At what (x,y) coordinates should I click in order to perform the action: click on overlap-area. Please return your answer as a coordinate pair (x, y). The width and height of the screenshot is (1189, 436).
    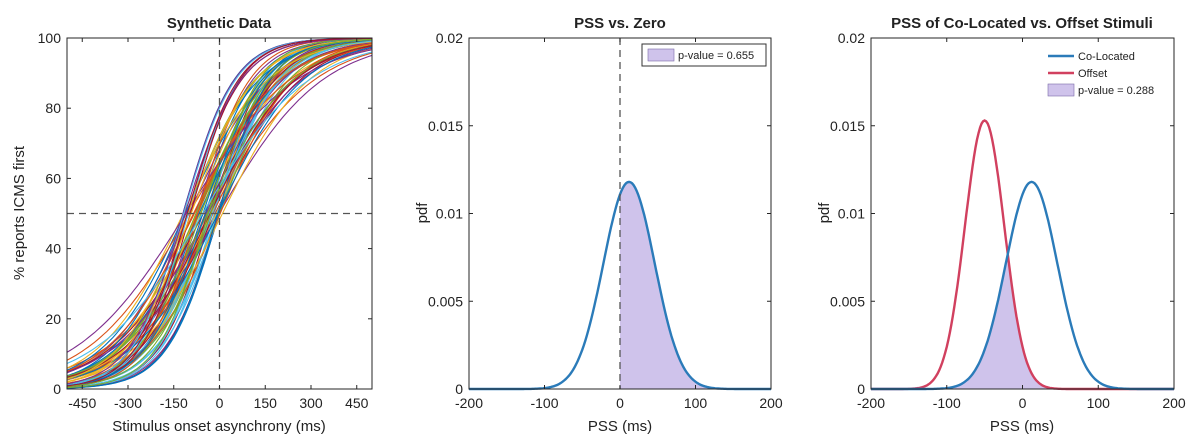
    Looking at the image, I should click on (1022, 322).